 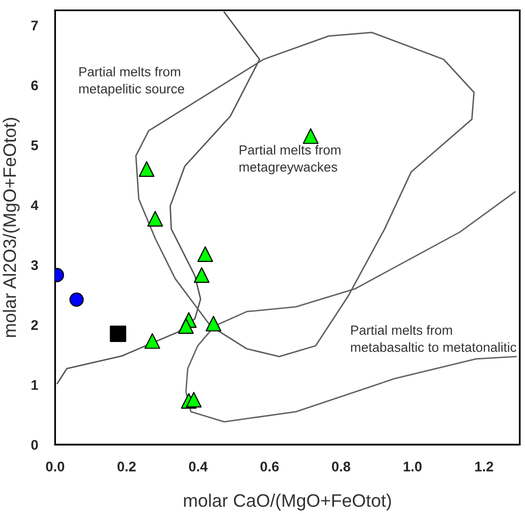 I want to click on x-tick-label: 0.4, so click(x=198, y=467).